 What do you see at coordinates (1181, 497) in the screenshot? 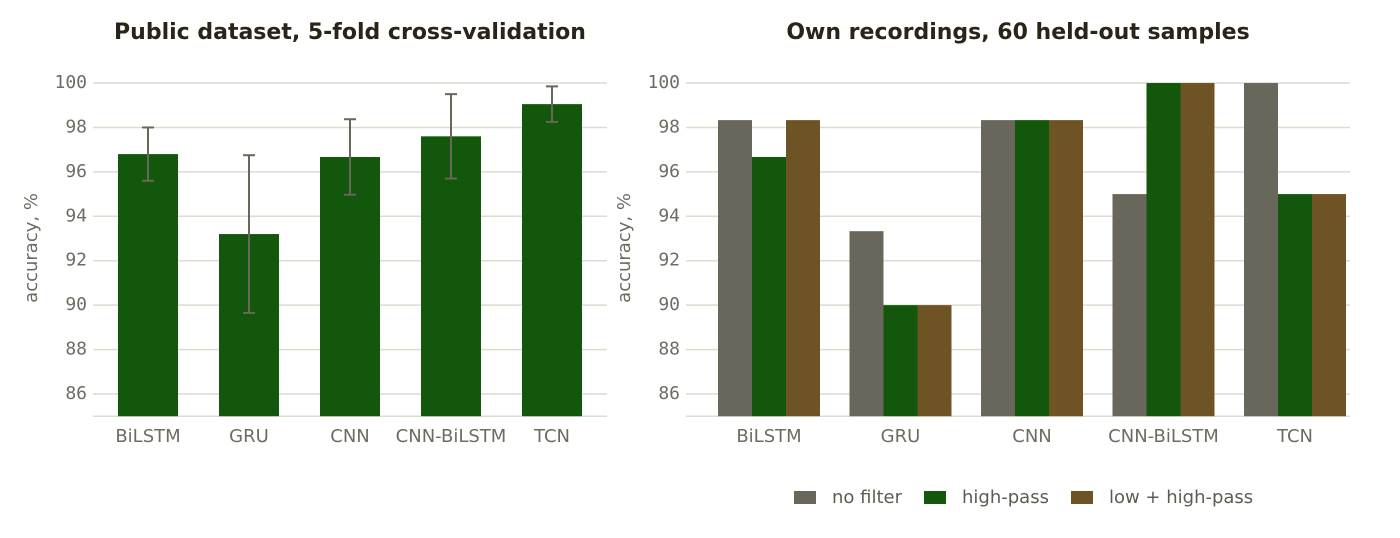
I see `legend-label: low + high-pass` at bounding box center [1181, 497].